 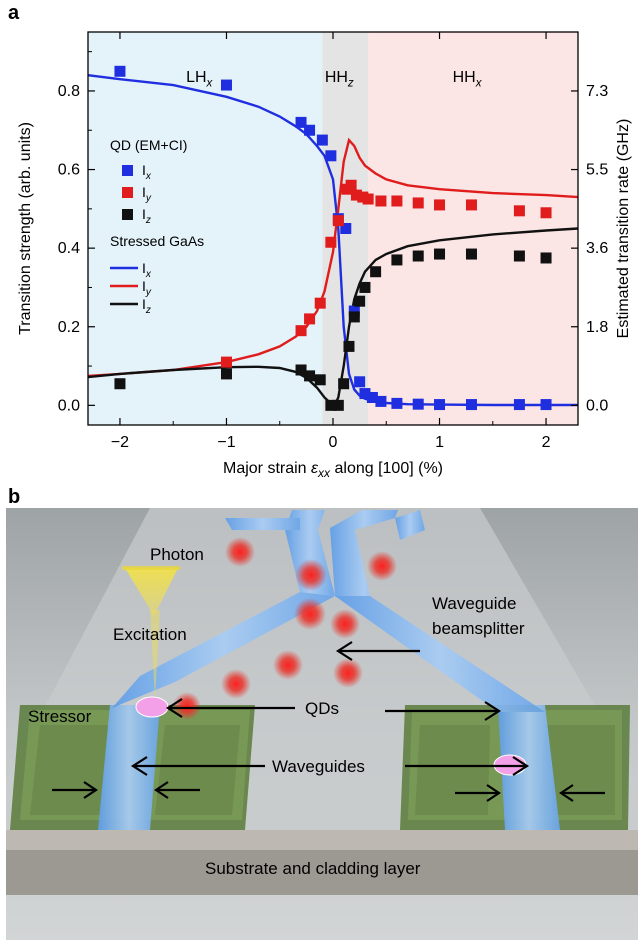 What do you see at coordinates (313, 868) in the screenshot?
I see `substrate-label: Substrate and cladding layer` at bounding box center [313, 868].